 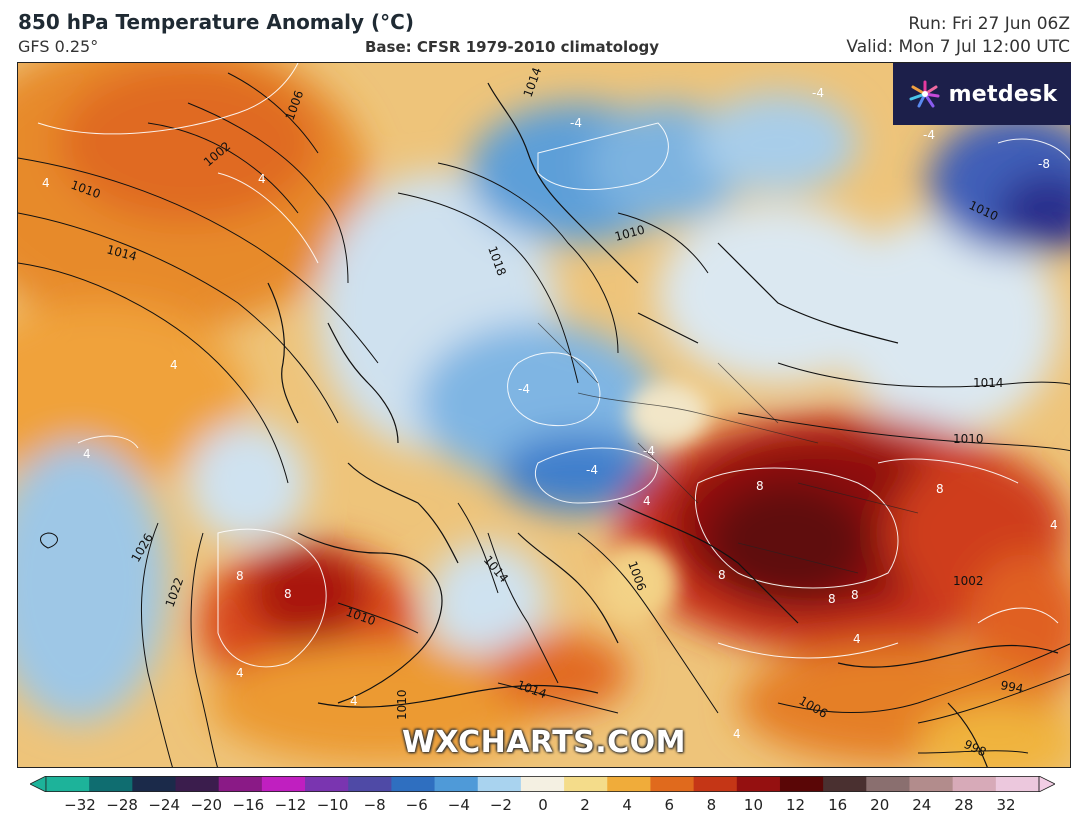 What do you see at coordinates (38, 784) in the screenshot?
I see `colorbar-low-arrow` at bounding box center [38, 784].